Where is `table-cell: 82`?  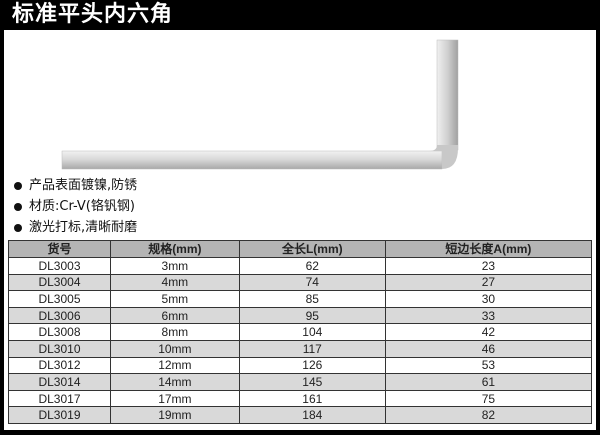 table-cell: 82 is located at coordinates (488, 415).